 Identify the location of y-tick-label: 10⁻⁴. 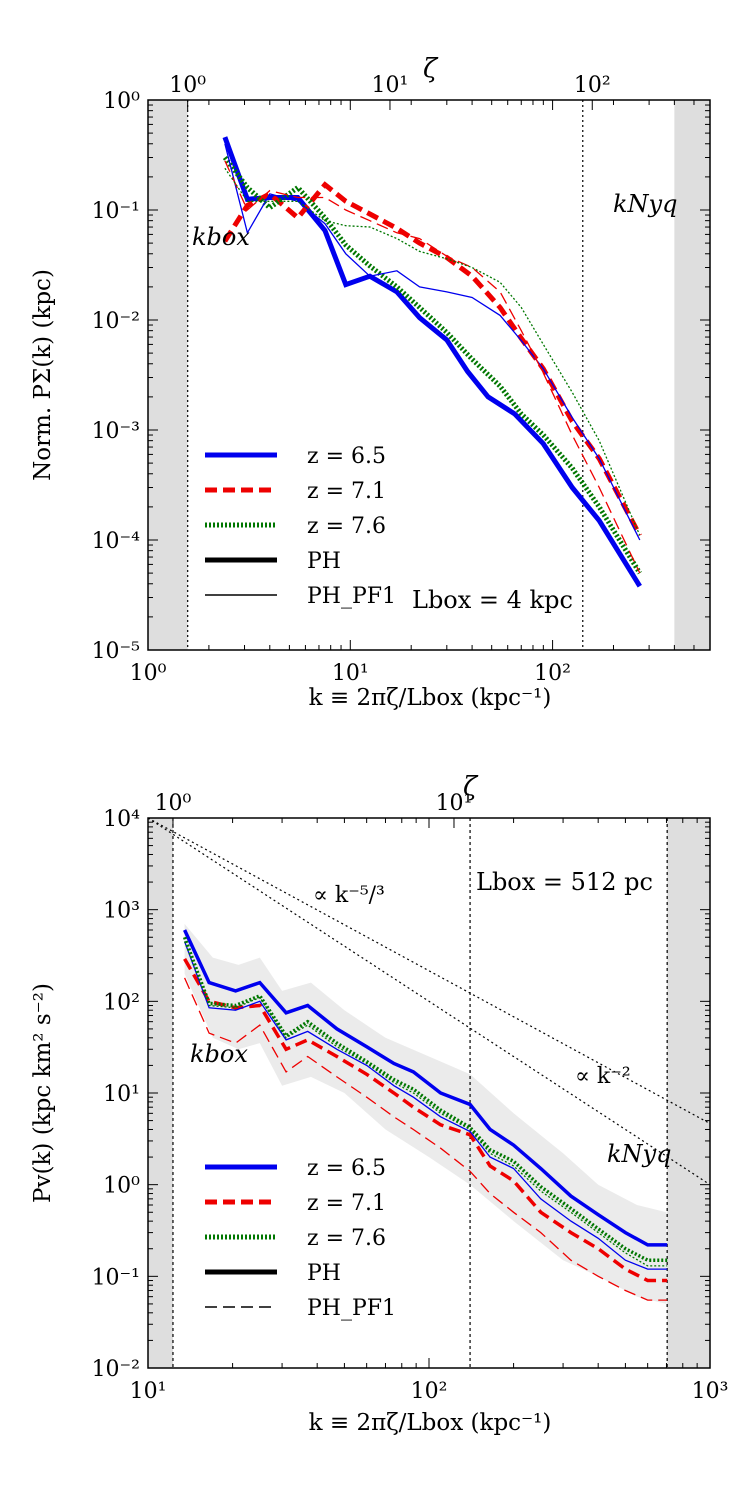
(116, 541).